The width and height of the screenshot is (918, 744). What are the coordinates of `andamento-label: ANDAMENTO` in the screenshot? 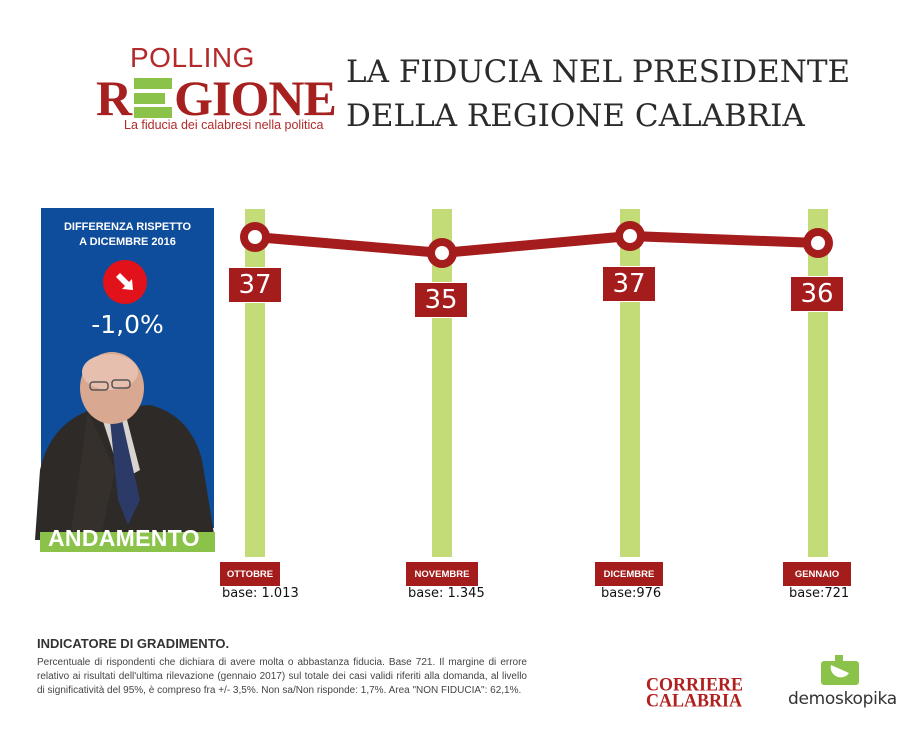 It's located at (124, 538).